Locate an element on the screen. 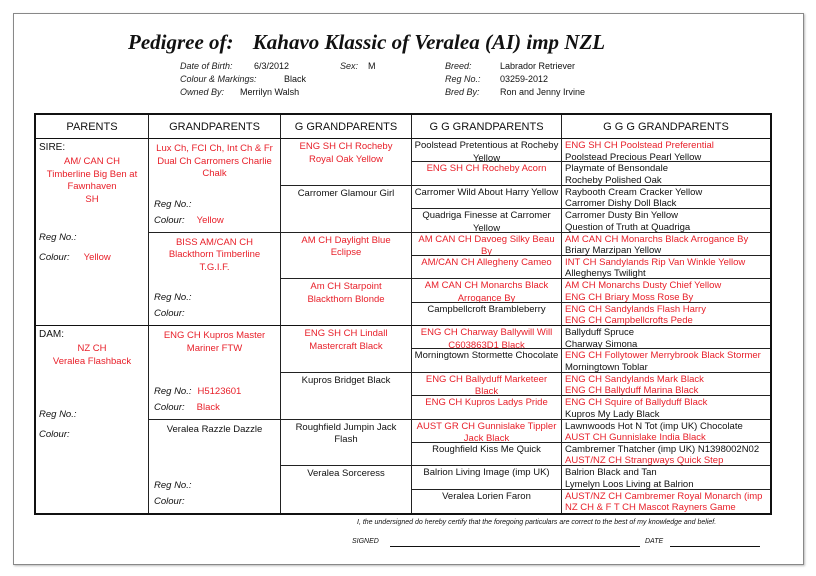  breed-value: Labrador Retriever is located at coordinates (538, 66).